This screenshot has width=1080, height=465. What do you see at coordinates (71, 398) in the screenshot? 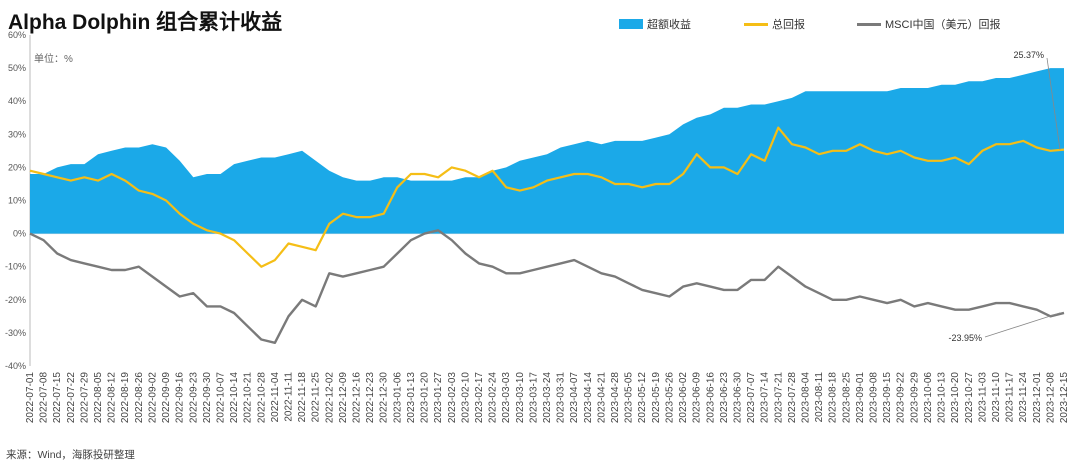
I see `x-tick-label: 2022-07-22` at bounding box center [71, 398].